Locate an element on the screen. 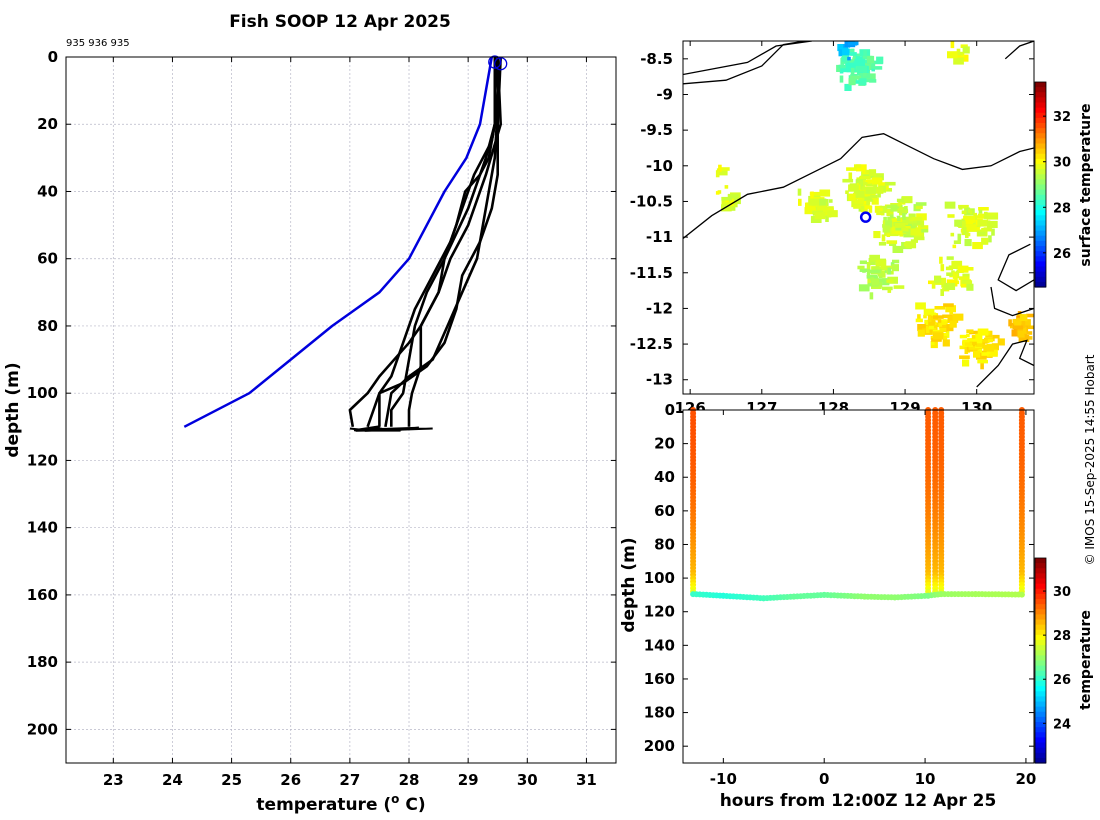 The width and height of the screenshot is (1100, 820). profile-start-marker is located at coordinates (495, 62).